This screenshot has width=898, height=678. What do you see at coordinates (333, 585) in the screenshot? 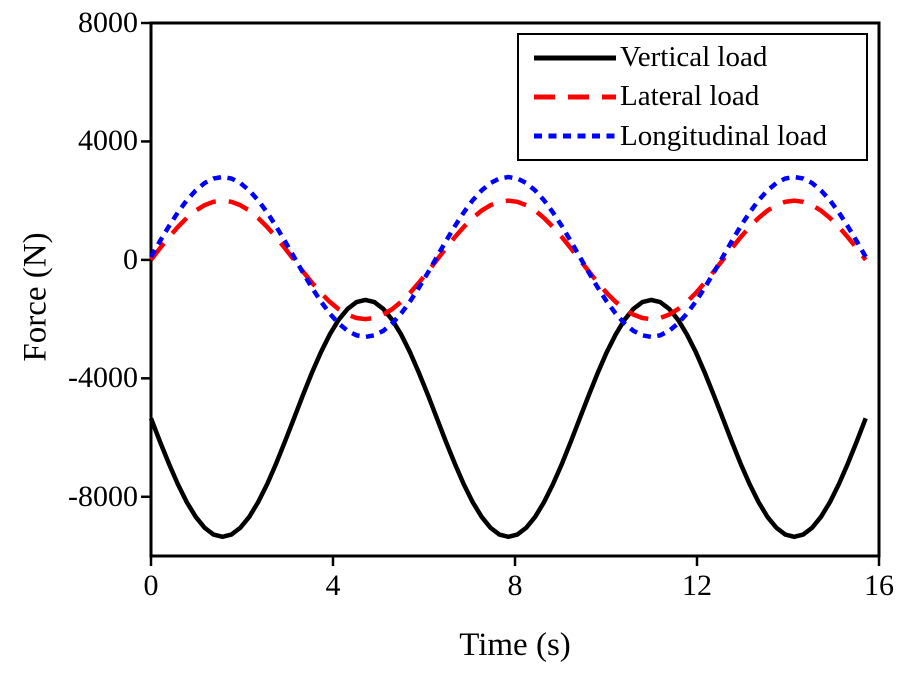
I see `x-tick-label: 4` at bounding box center [333, 585].